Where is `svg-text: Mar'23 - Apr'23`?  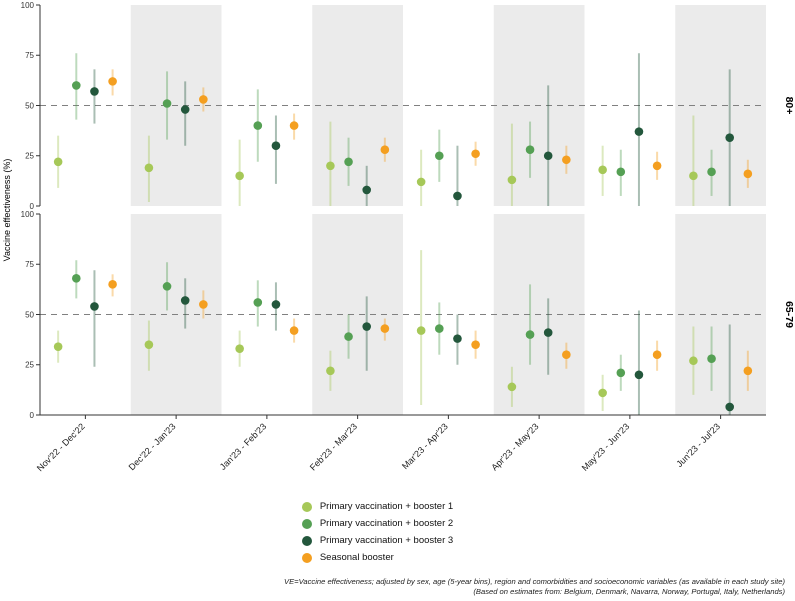
svg-text: Mar'23 - Apr'23 is located at coordinates (425, 446).